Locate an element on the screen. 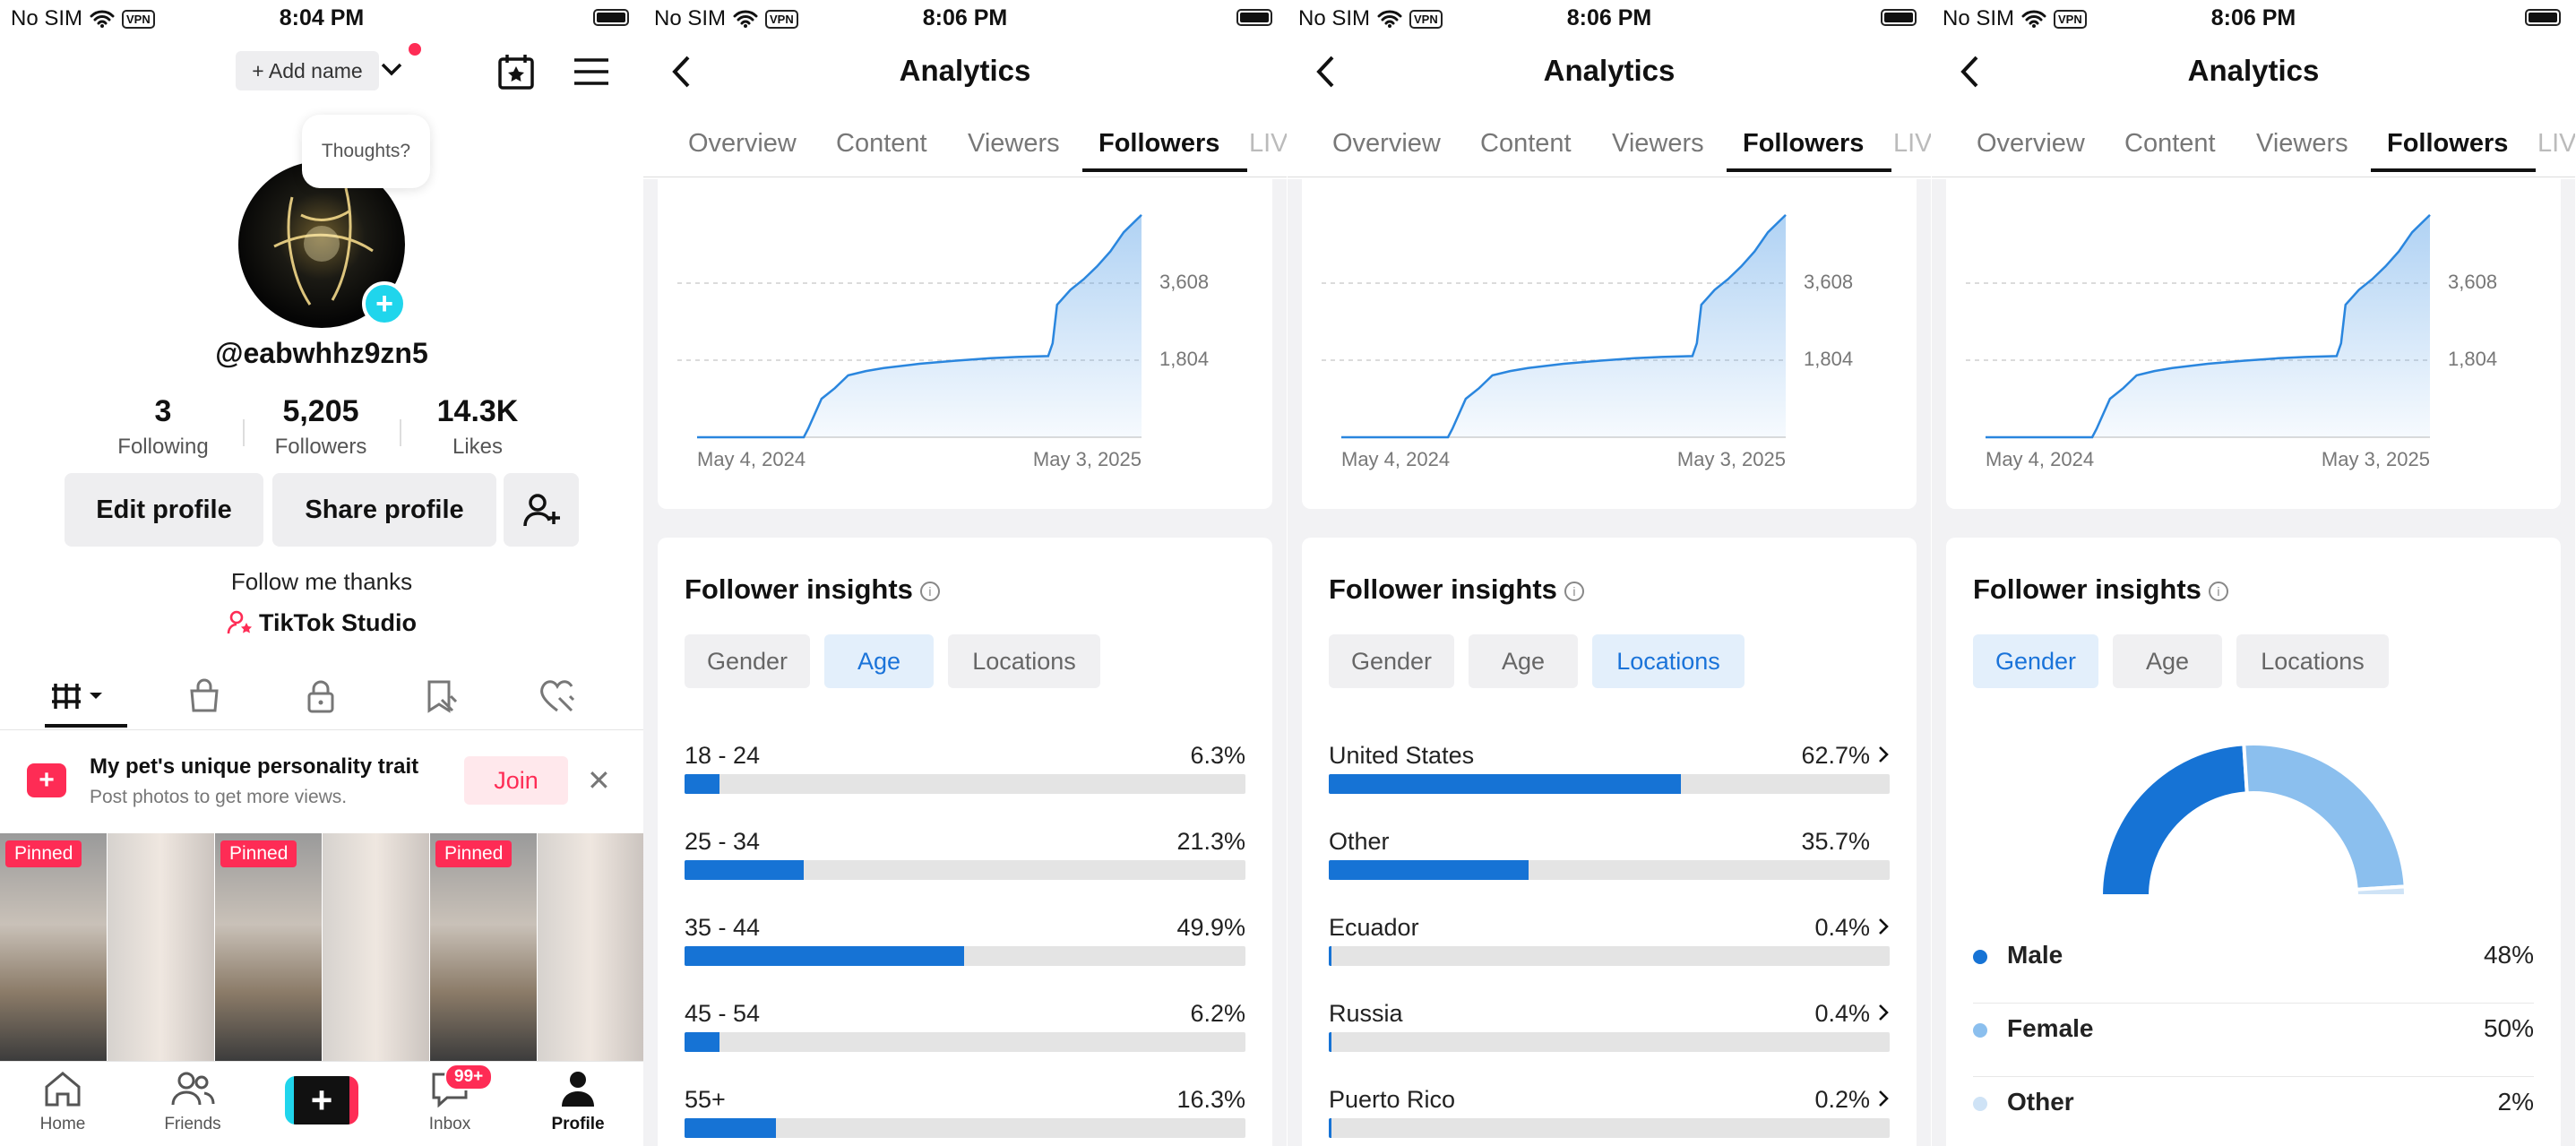 This screenshot has width=2576, height=1146. menu-icon is located at coordinates (591, 71).